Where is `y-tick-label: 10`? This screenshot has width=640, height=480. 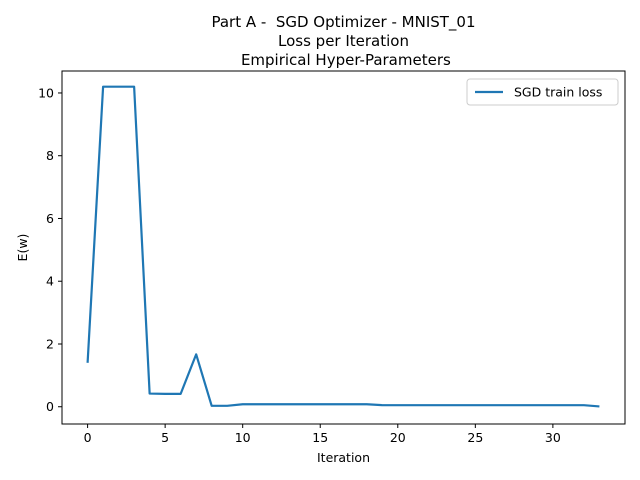
y-tick-label: 10 is located at coordinates (46, 92).